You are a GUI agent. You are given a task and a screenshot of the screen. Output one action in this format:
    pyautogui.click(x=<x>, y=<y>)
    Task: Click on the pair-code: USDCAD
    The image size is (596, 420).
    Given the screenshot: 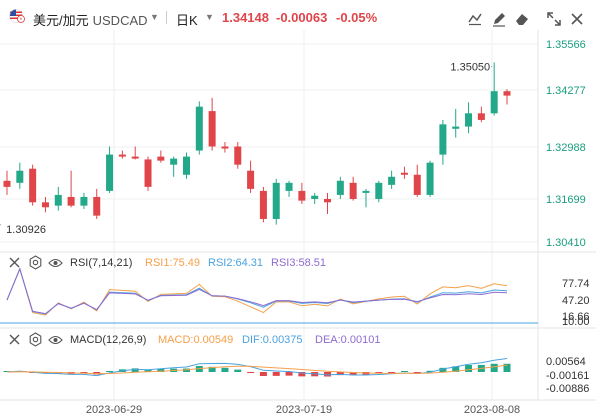 What is the action you would take?
    pyautogui.click(x=120, y=20)
    